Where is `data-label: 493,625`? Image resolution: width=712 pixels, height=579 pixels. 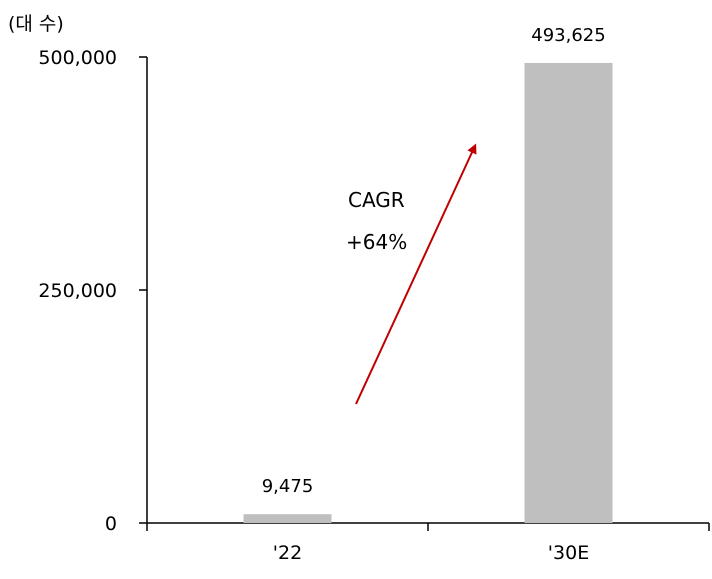 data-label: 493,625 is located at coordinates (568, 35).